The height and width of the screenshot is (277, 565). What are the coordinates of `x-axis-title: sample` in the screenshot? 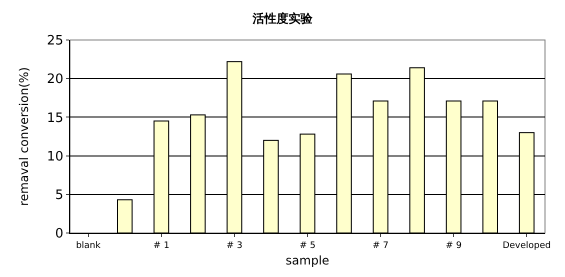 It's located at (308, 261).